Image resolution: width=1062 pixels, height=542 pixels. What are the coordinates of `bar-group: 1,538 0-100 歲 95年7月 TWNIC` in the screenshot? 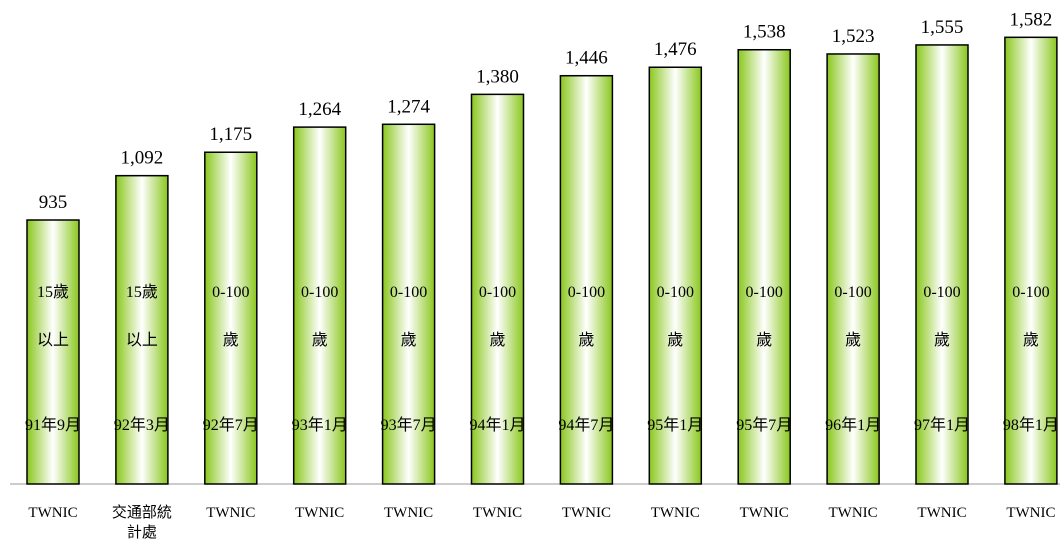 It's located at (764, 271).